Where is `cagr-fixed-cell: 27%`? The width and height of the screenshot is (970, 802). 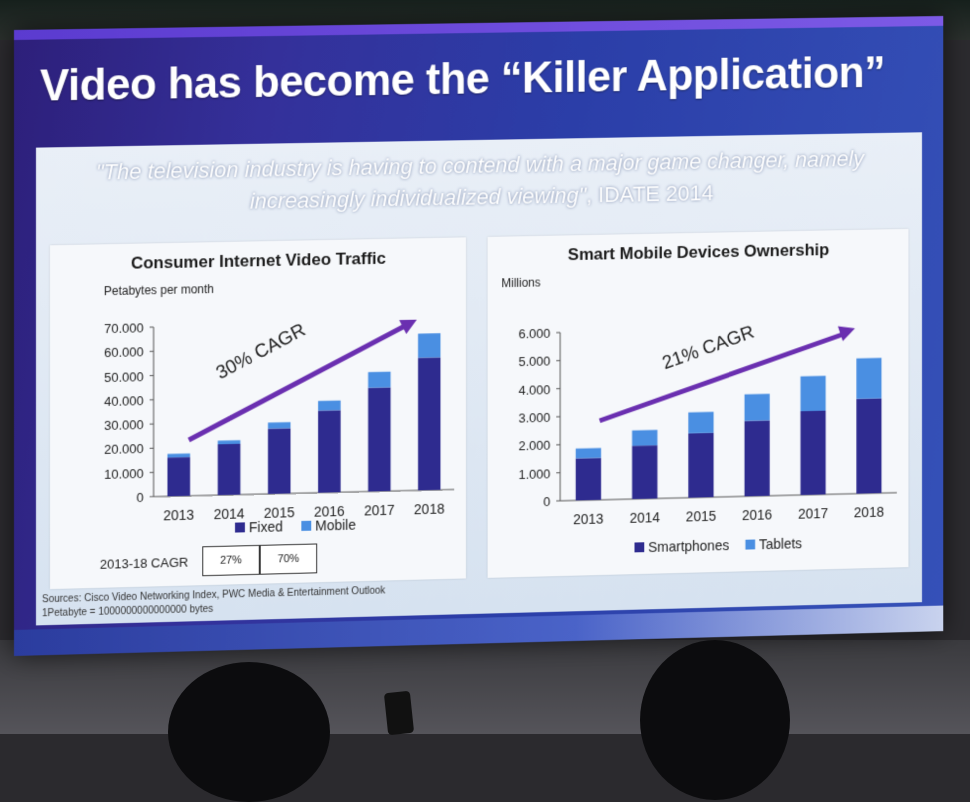 cagr-fixed-cell: 27% is located at coordinates (231, 560).